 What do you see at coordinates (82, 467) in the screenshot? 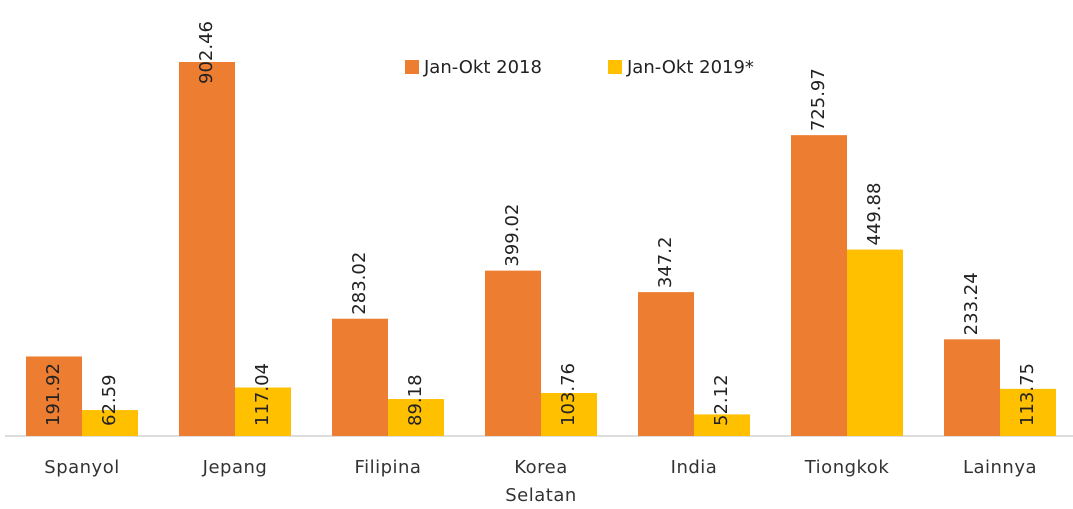
I see `x-tick-label: Spanyol` at bounding box center [82, 467].